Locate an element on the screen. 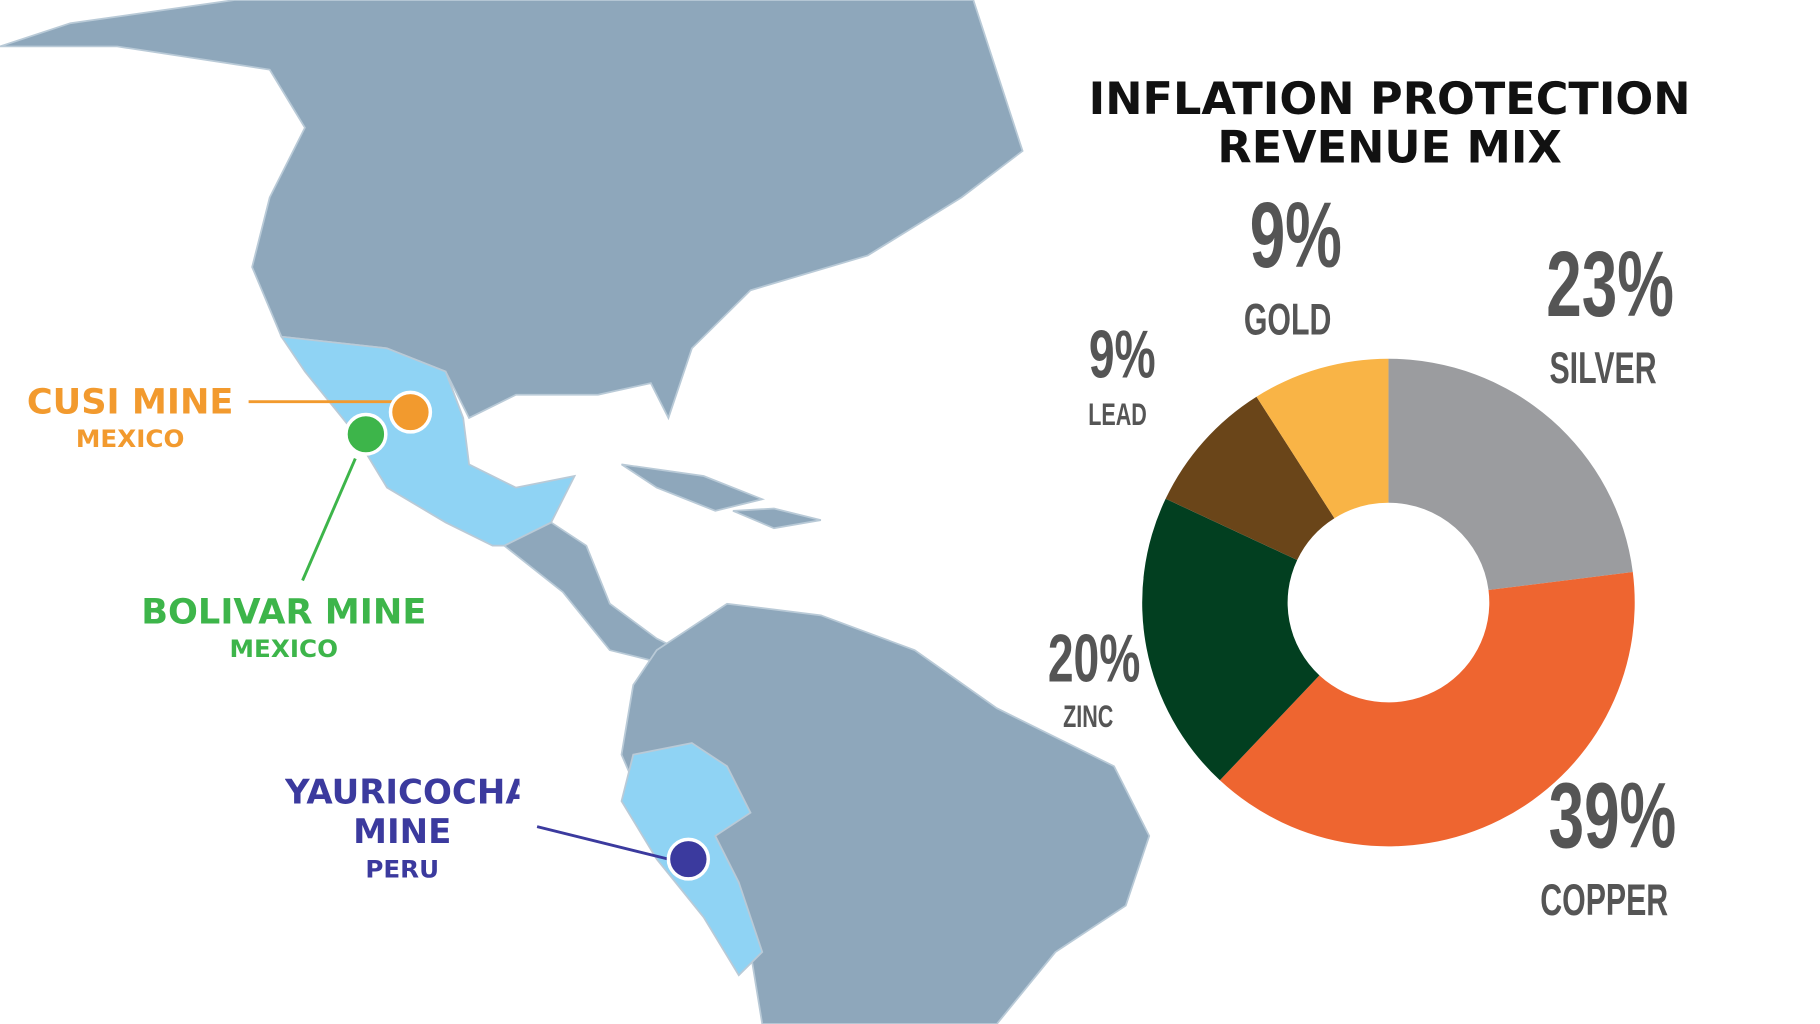 Image resolution: width=1820 pixels, height=1024 pixels. value-label: 39% is located at coordinates (1613, 816).